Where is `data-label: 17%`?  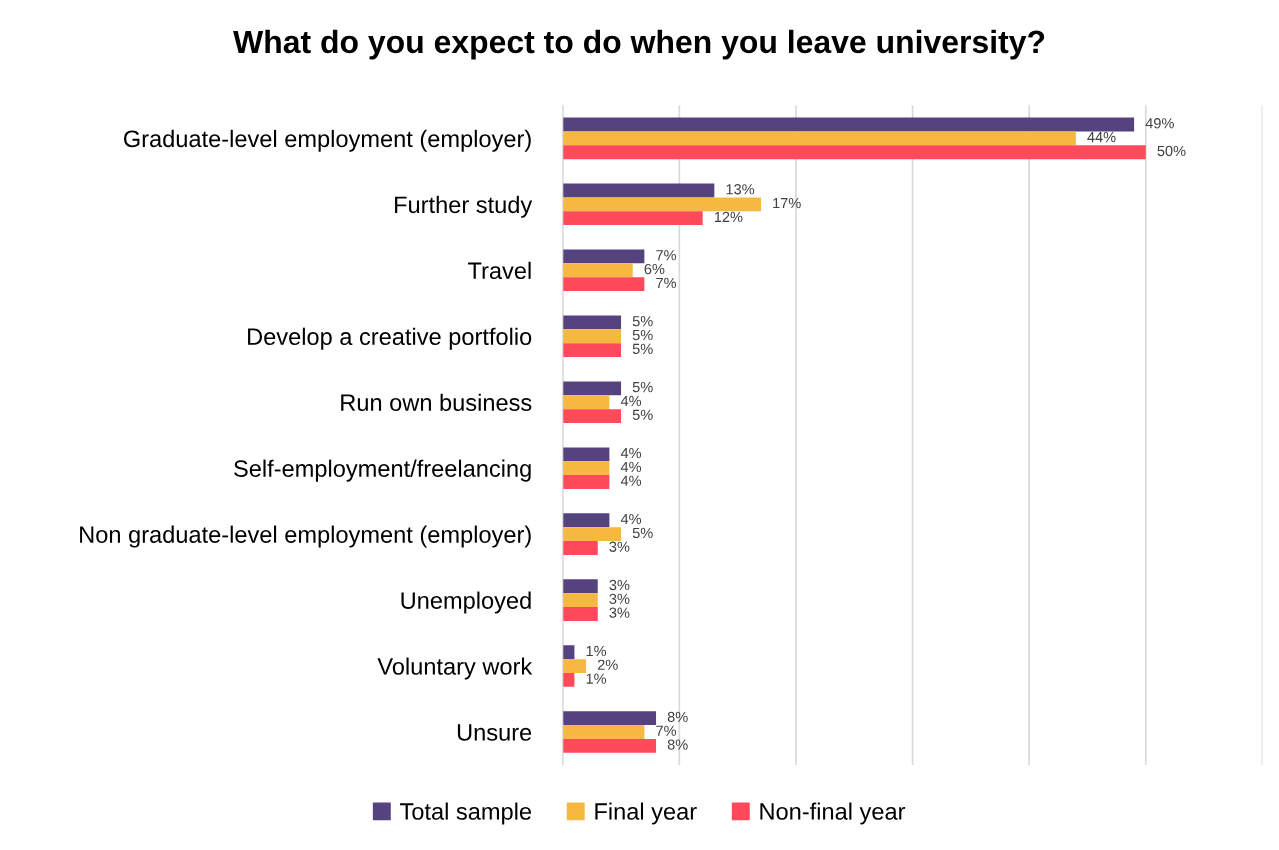 data-label: 17% is located at coordinates (787, 203).